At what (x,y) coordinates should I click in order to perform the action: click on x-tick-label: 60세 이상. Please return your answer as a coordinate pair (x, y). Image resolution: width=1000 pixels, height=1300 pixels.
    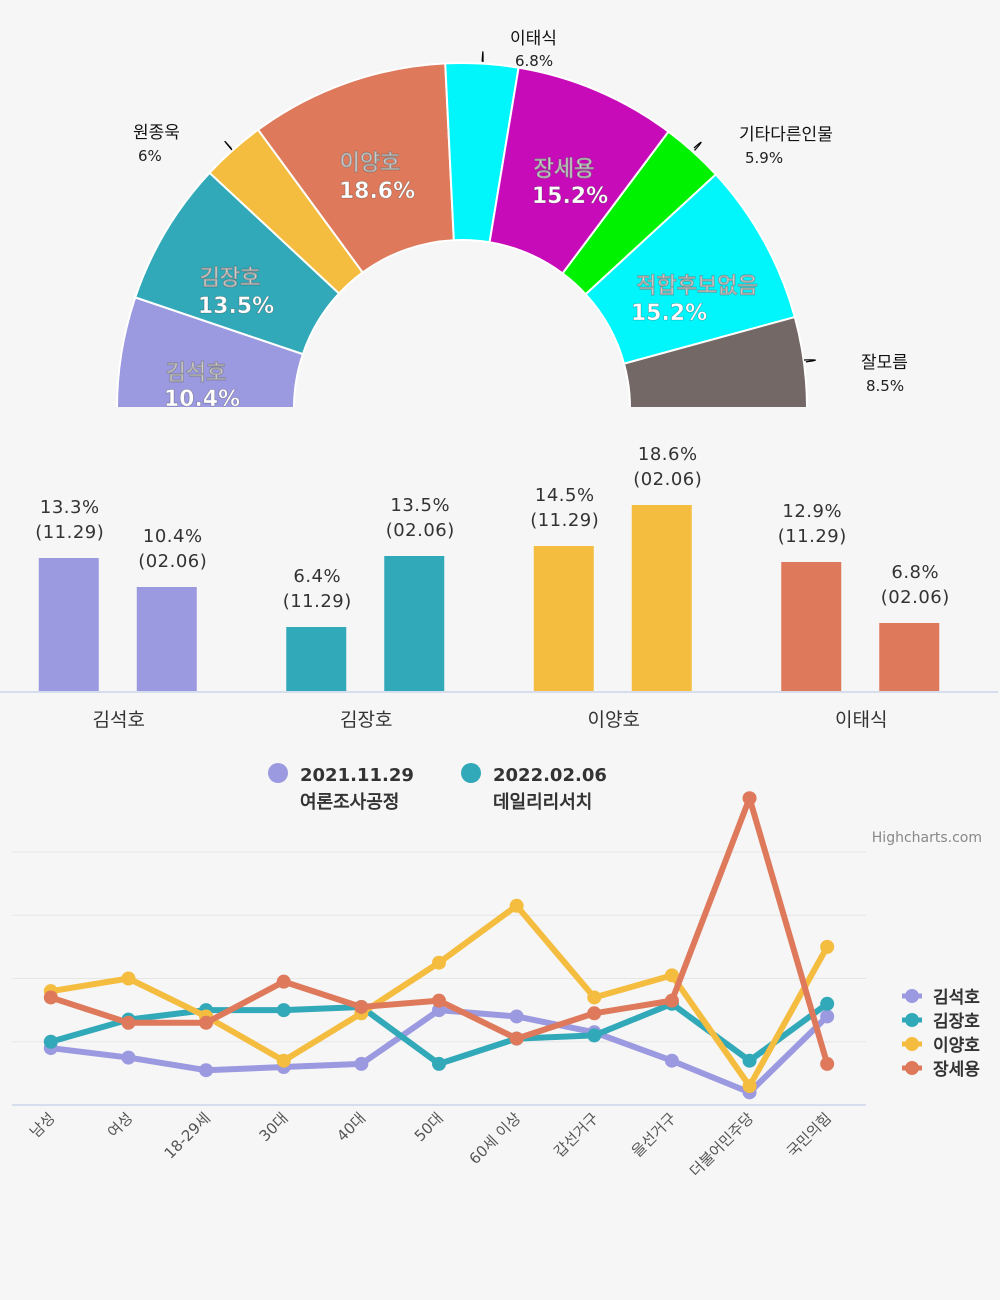
    Looking at the image, I should click on (495, 1138).